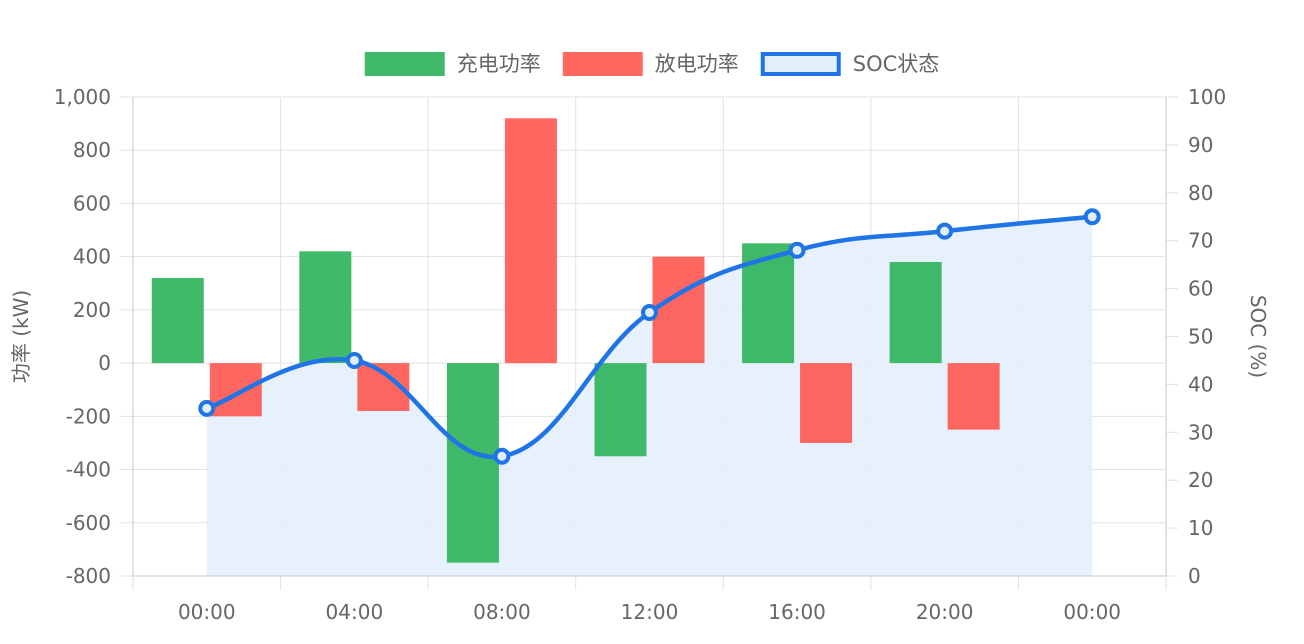 Image resolution: width=1304 pixels, height=644 pixels. I want to click on y-left-tick-label: 600, so click(92, 203).